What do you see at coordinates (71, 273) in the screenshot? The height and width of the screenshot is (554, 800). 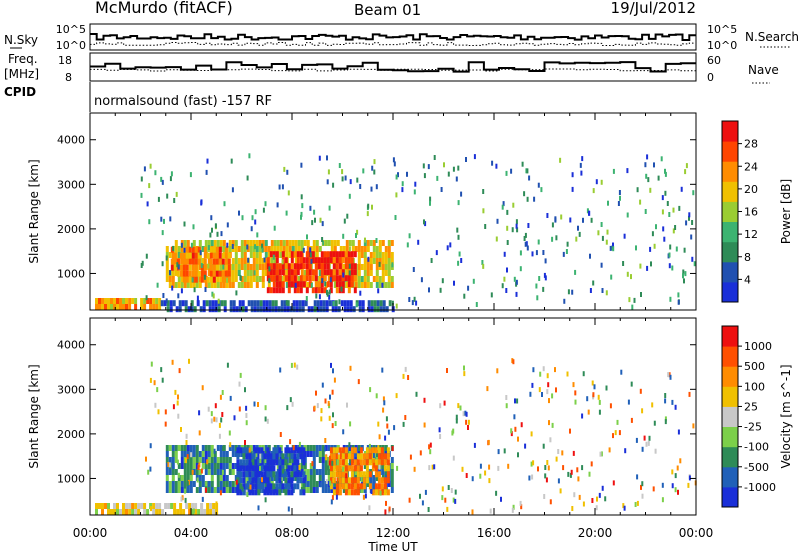 I see `y-tick-label: 1000` at bounding box center [71, 273].